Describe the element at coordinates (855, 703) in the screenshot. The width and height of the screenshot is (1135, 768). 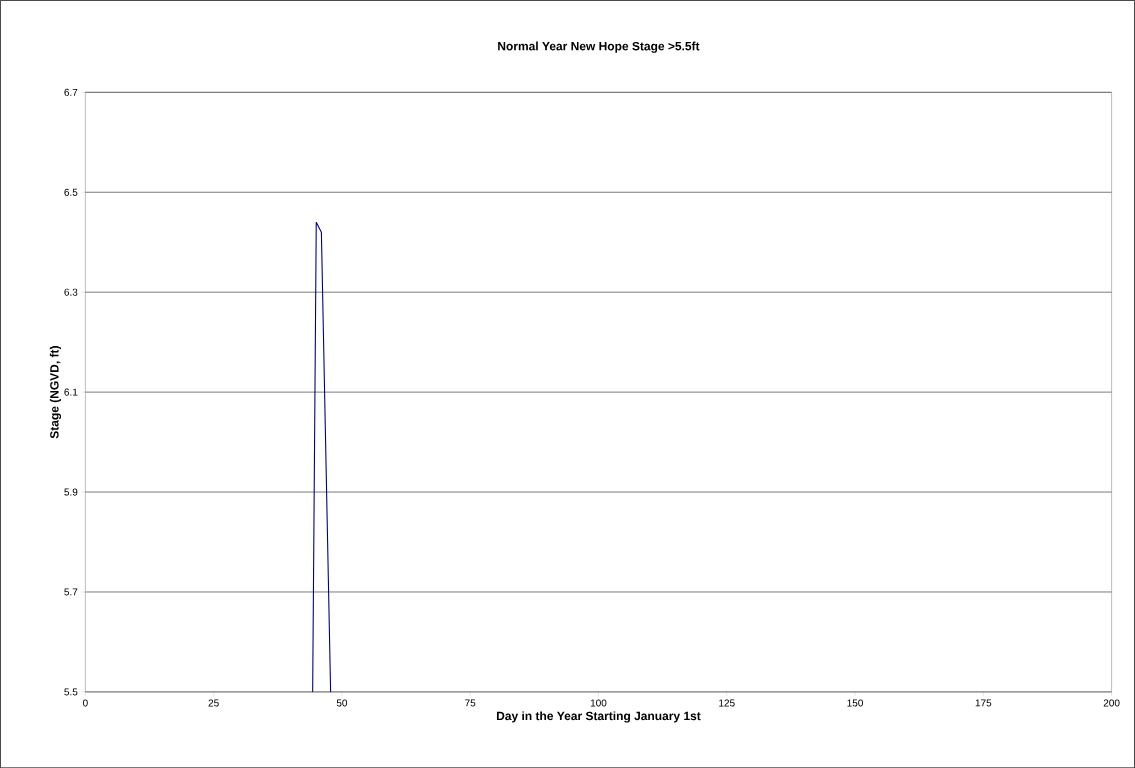
I see `x-tick-label: 150` at that location.